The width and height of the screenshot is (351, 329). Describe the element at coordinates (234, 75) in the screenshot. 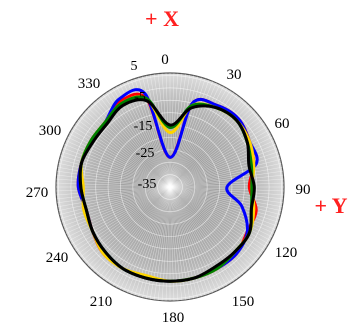

I see `angle-tick-label: 30` at that location.